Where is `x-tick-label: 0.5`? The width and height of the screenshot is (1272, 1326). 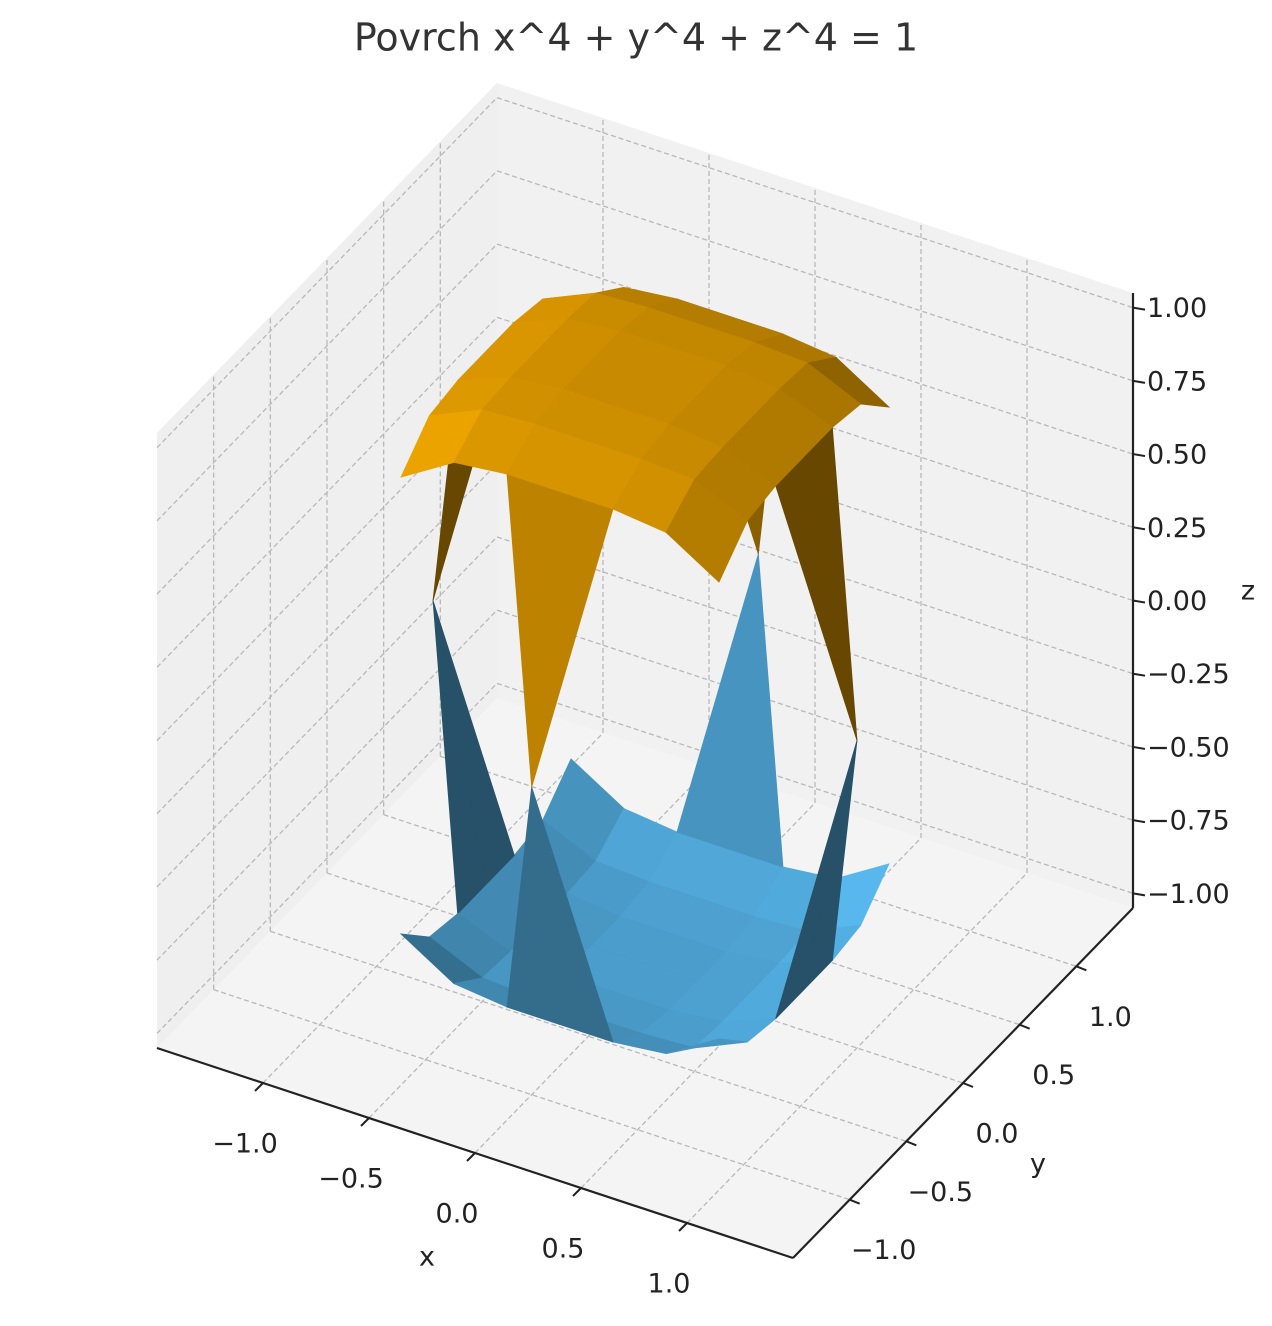
x-tick-label: 0.5 is located at coordinates (563, 1249).